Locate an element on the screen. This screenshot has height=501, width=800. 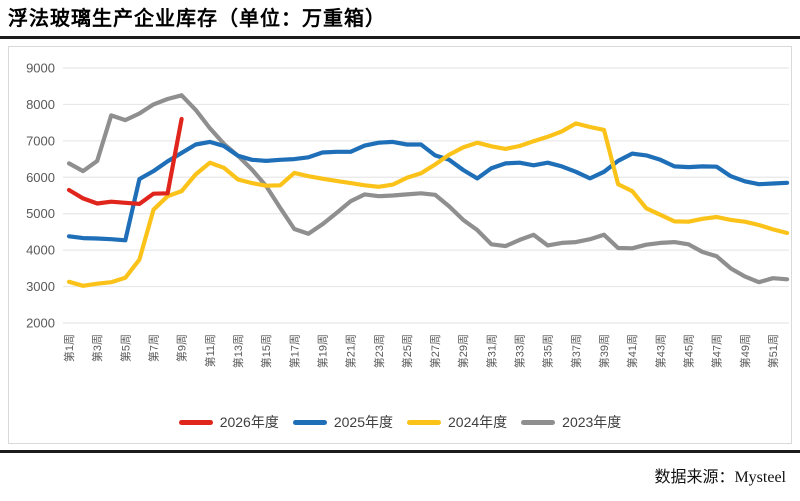
x-tick-label: 第15周 is located at coordinates (266, 351).